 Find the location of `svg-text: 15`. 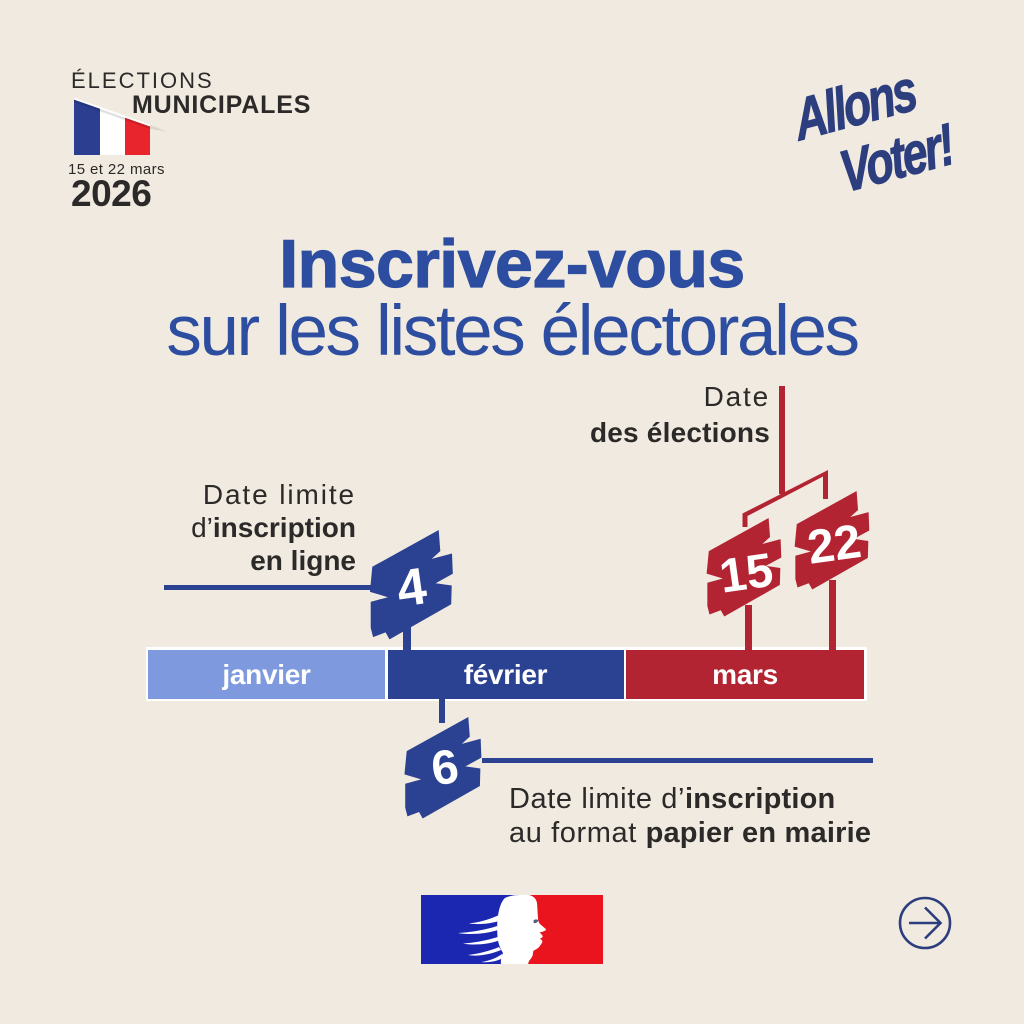

svg-text: 15 is located at coordinates (746, 574).